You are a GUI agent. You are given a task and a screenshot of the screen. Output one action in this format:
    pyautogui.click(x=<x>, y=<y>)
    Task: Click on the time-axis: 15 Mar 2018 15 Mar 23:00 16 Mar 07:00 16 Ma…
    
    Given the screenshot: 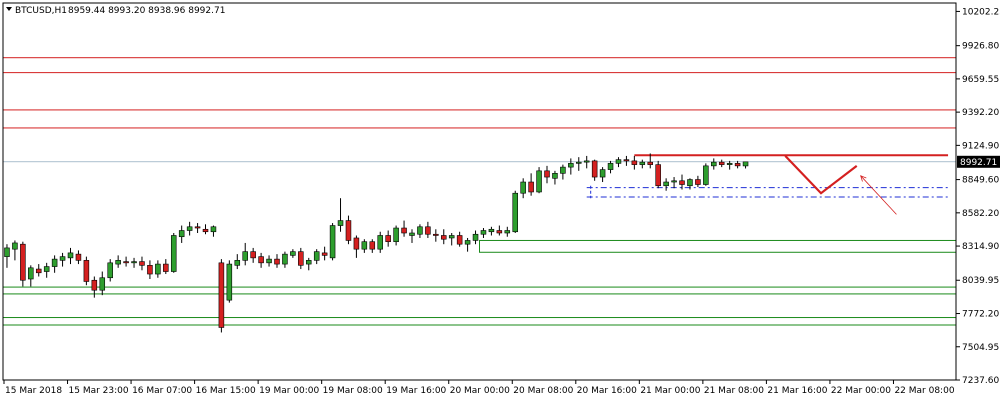 What is the action you would take?
    pyautogui.click(x=479, y=388)
    